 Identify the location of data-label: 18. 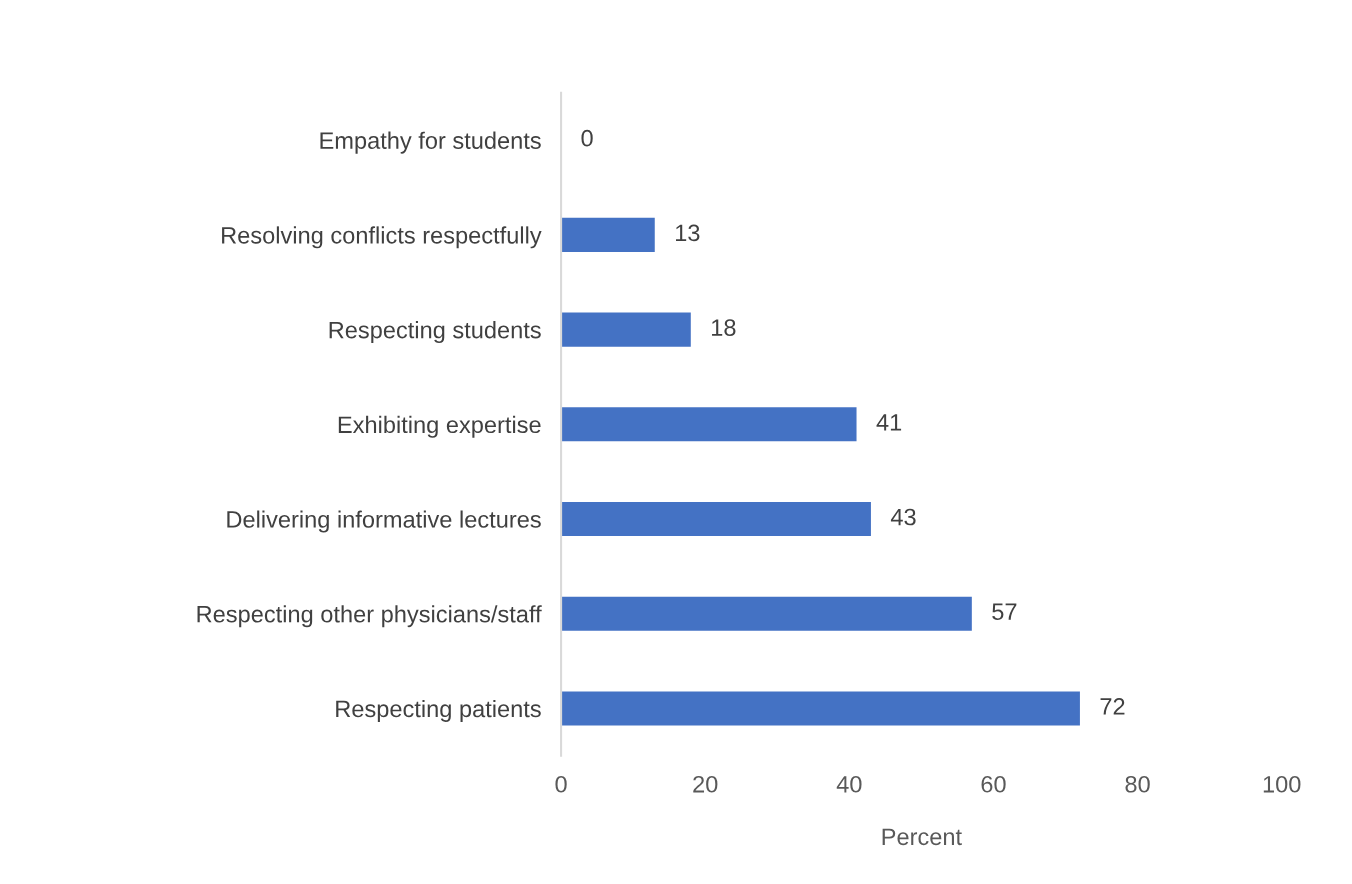
(724, 327).